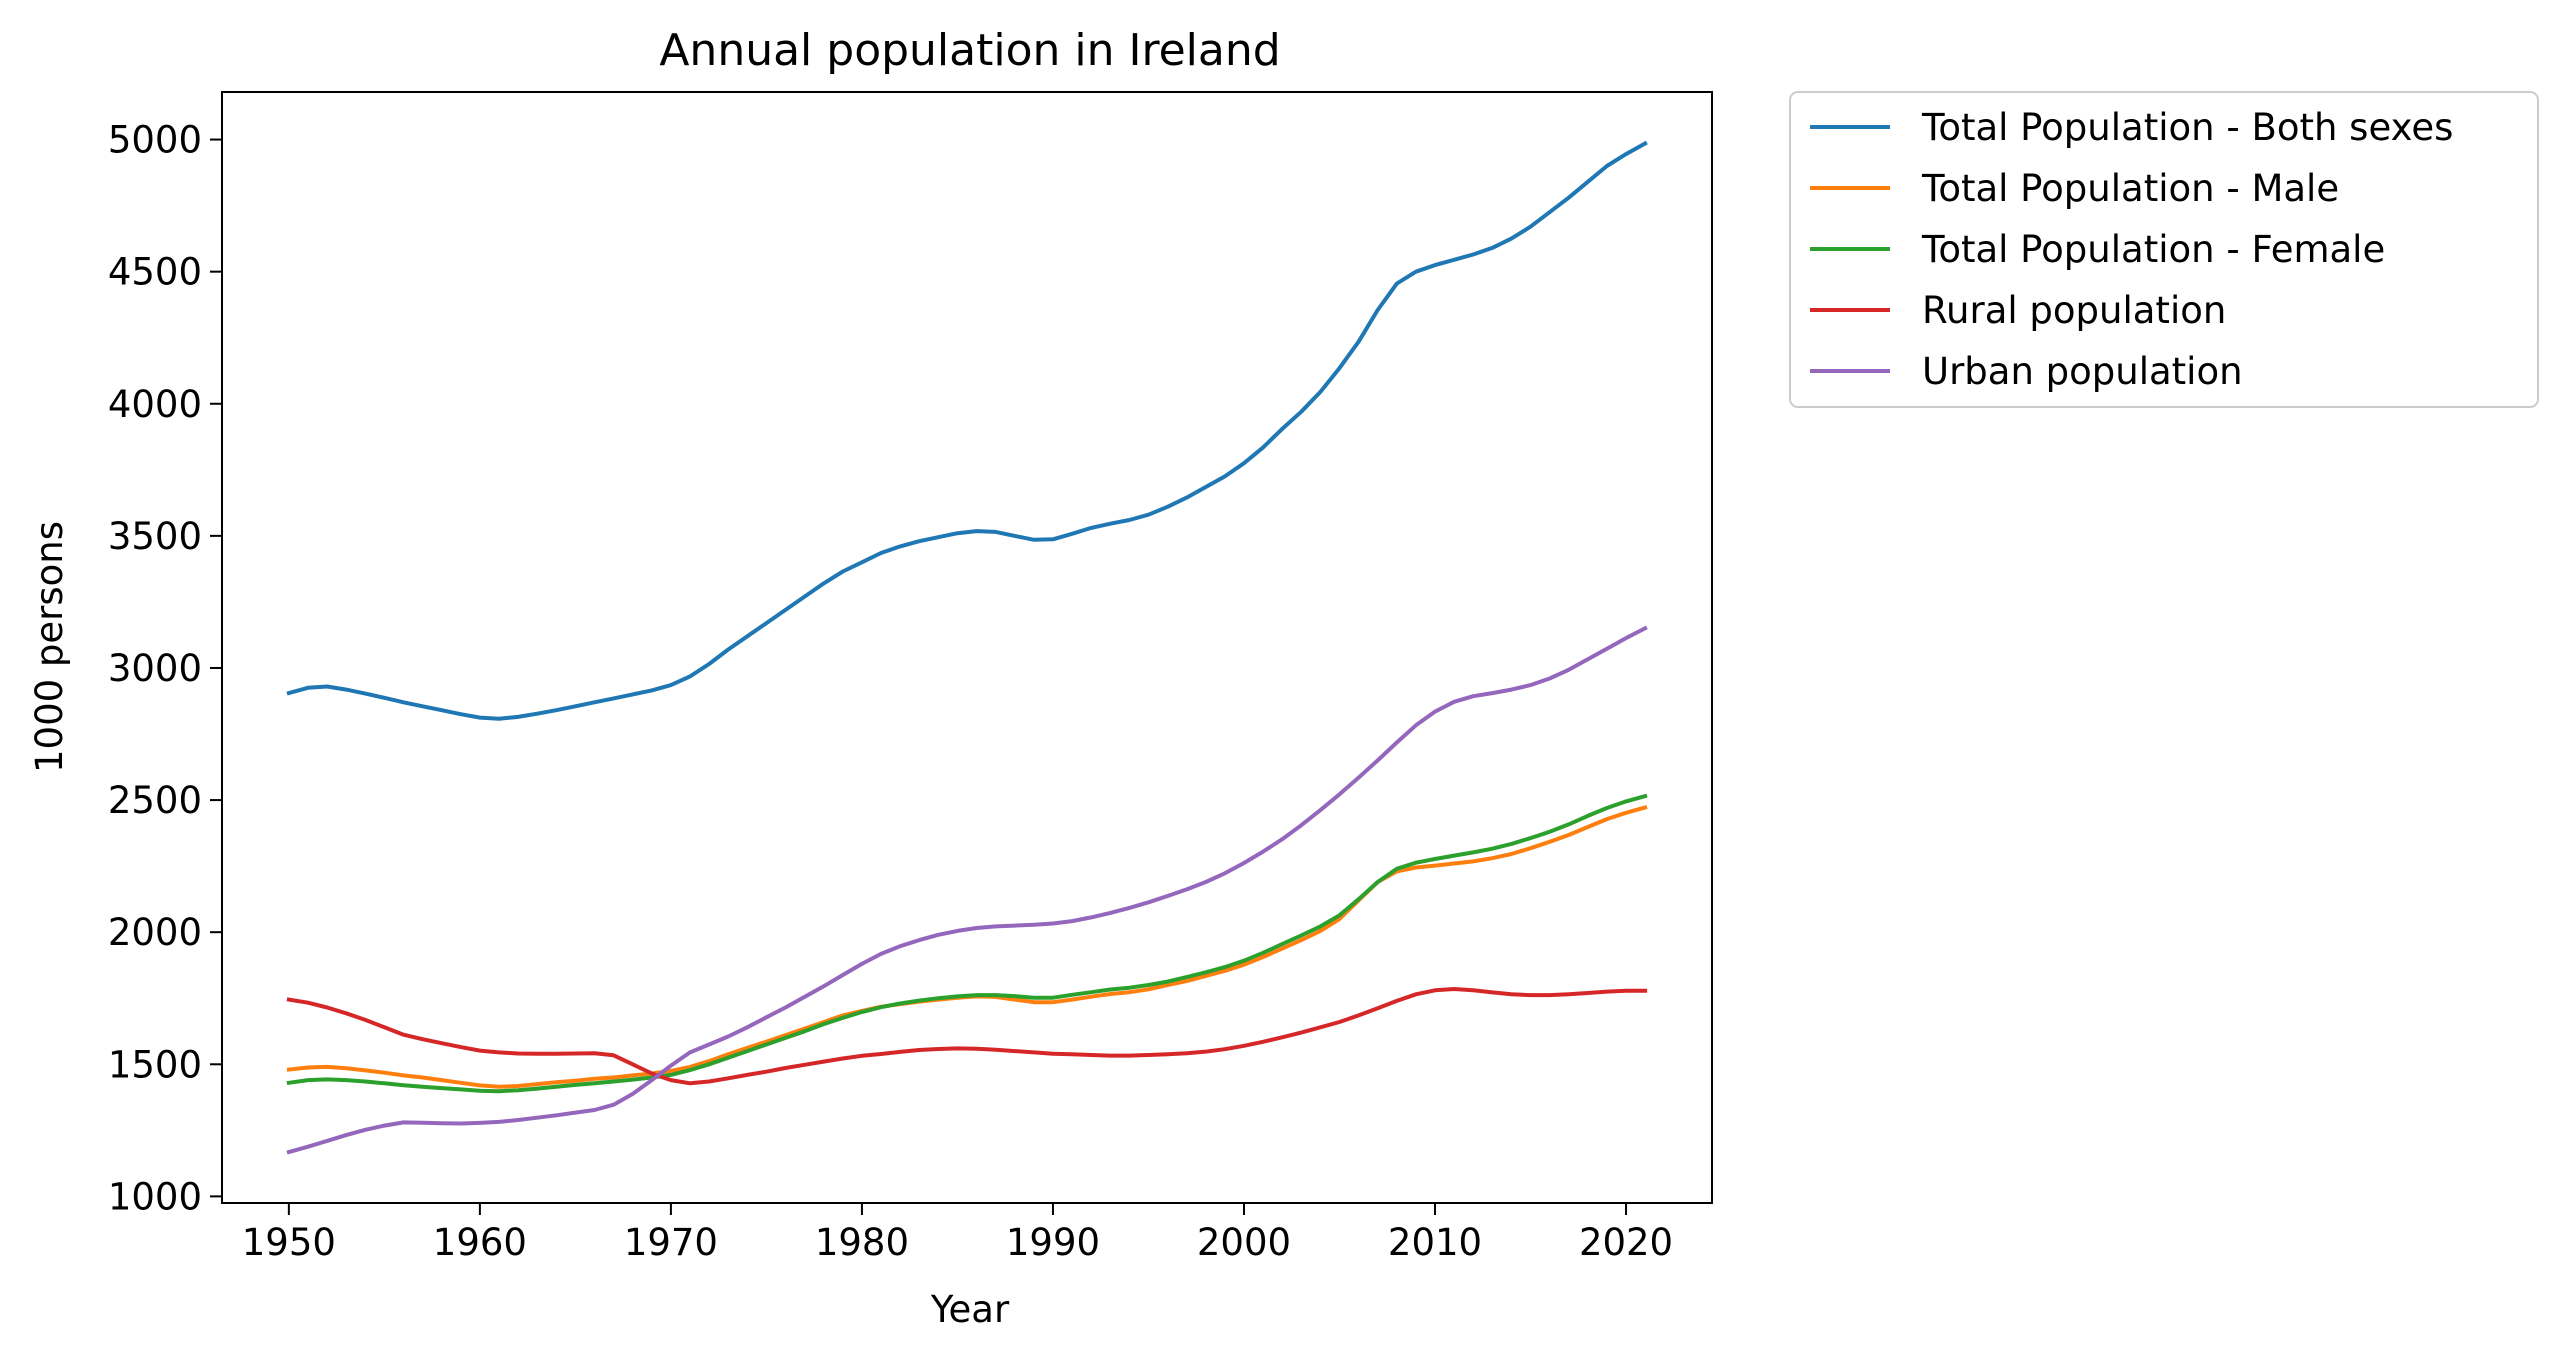  What do you see at coordinates (155, 1196) in the screenshot?
I see `y-tick-label: 1000` at bounding box center [155, 1196].